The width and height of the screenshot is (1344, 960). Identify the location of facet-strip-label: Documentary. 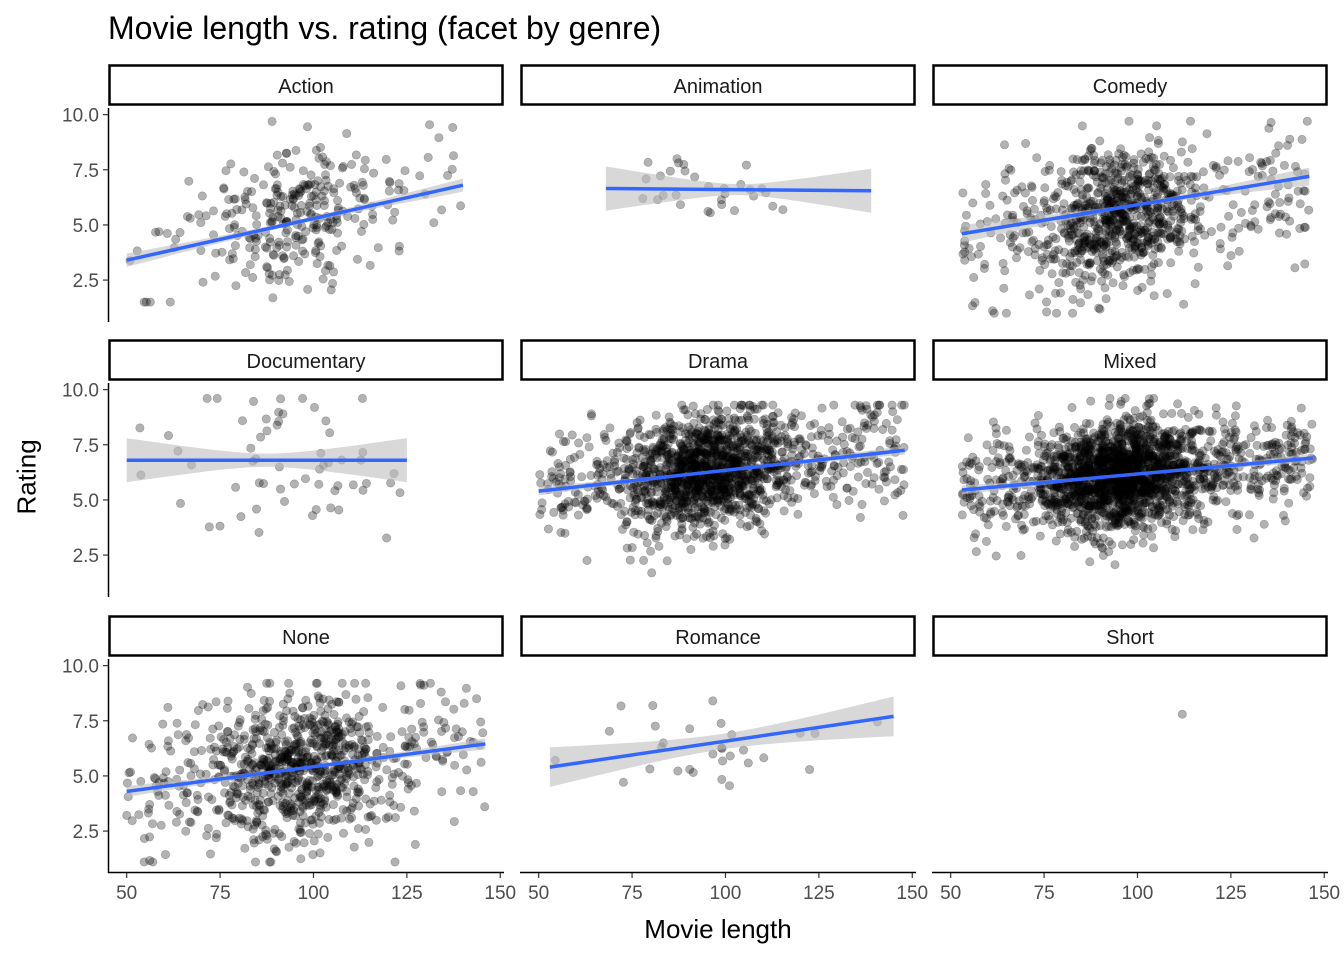
(306, 362).